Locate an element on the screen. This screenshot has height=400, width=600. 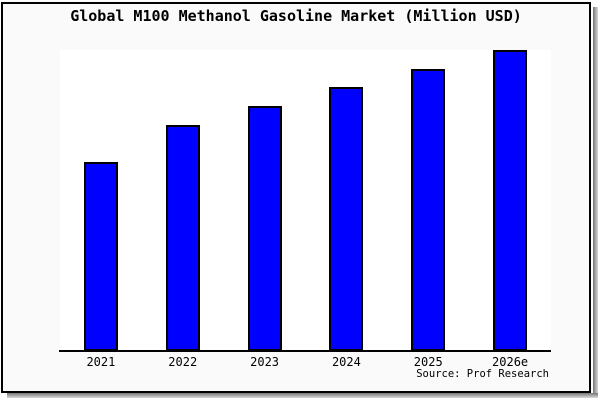
x-tick-label-2022: 2022 is located at coordinates (183, 362).